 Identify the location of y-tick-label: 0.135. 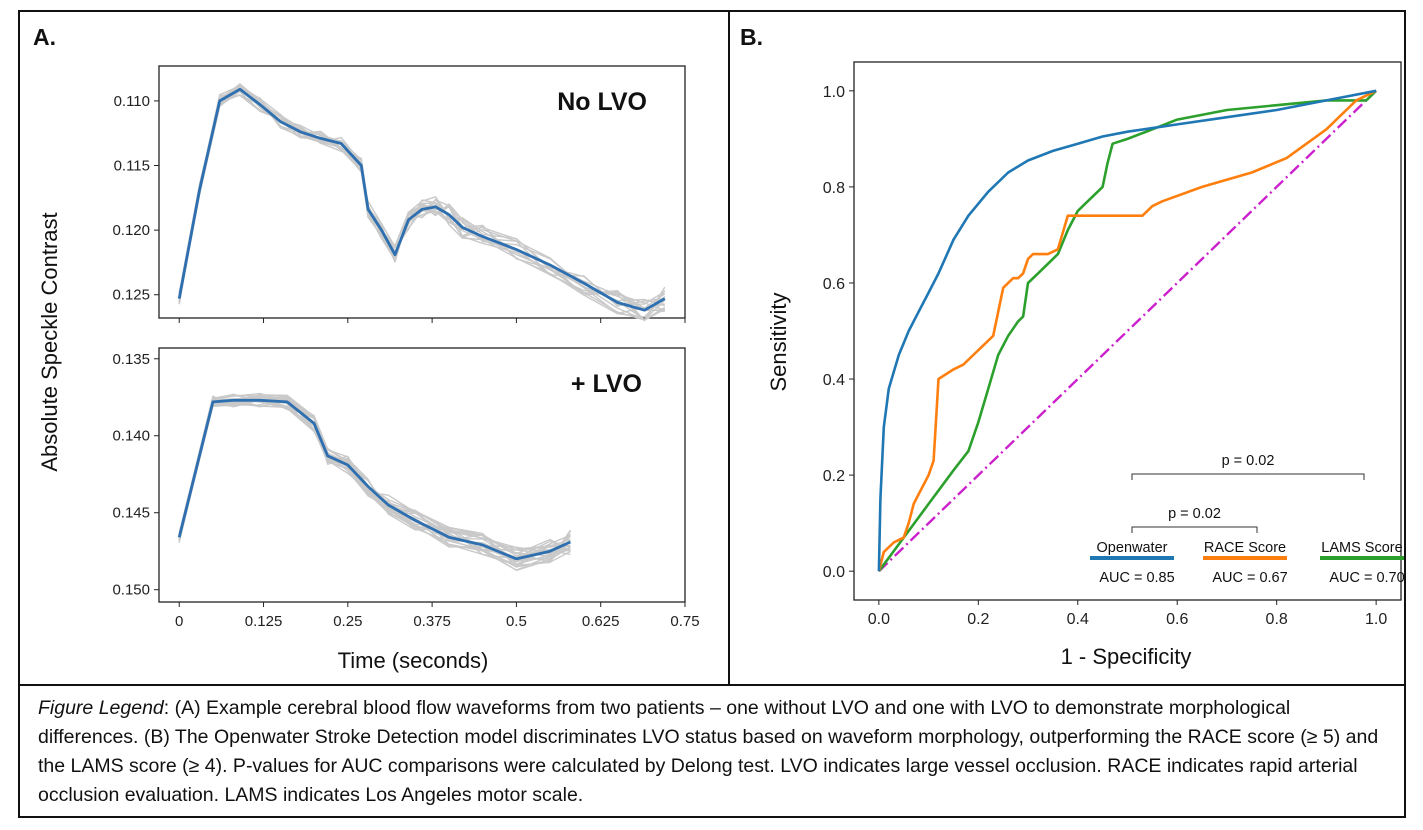
(131, 359).